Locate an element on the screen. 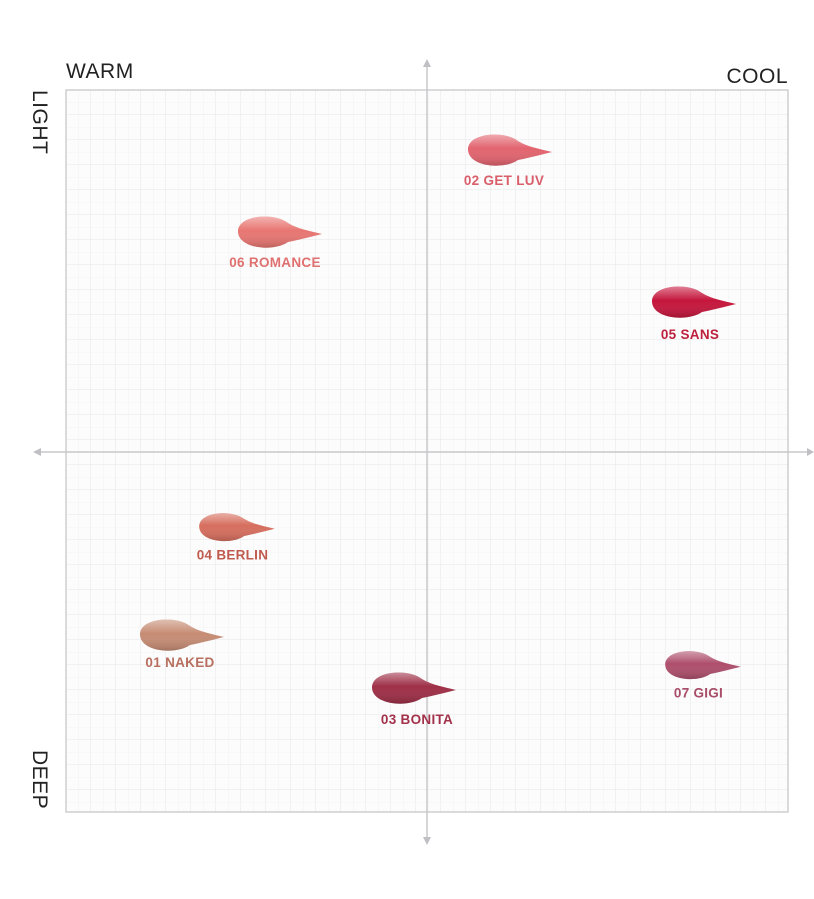 The height and width of the screenshot is (899, 814). node-label: 05 SANS is located at coordinates (690, 334).